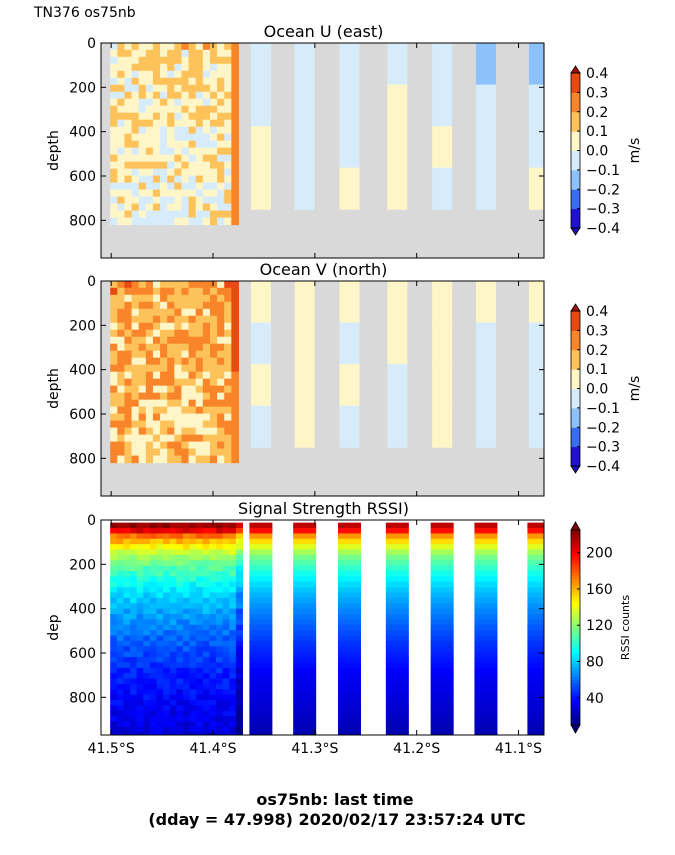  What do you see at coordinates (603, 171) in the screenshot?
I see `colorbar-tick-label: −0.1` at bounding box center [603, 171].